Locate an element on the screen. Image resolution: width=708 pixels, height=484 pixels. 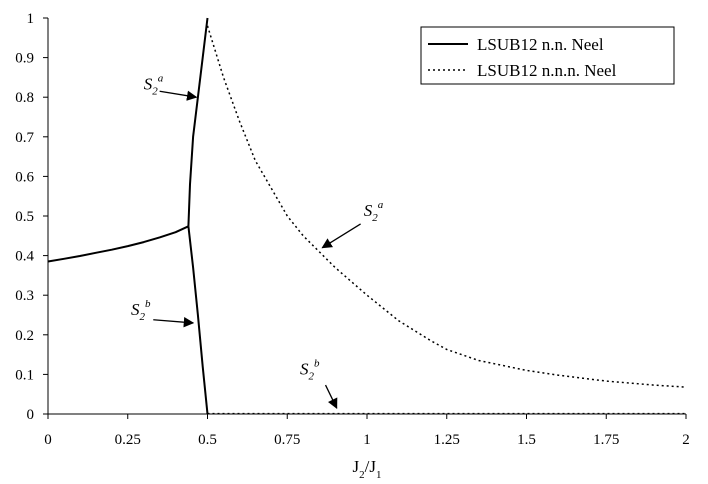
y-tick-label: 0.3 is located at coordinates (24, 296).